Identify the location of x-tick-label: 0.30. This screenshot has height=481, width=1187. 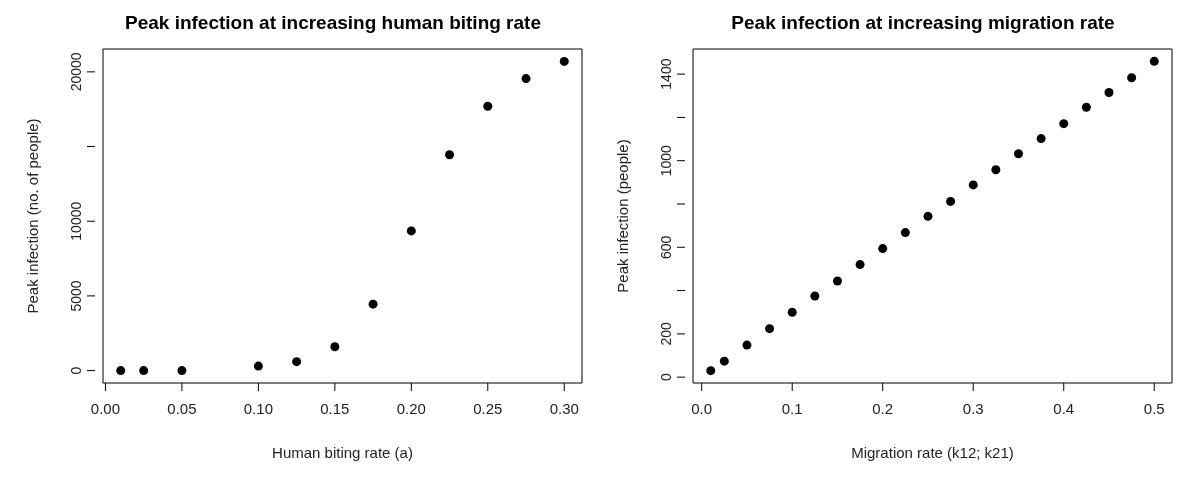
(564, 408).